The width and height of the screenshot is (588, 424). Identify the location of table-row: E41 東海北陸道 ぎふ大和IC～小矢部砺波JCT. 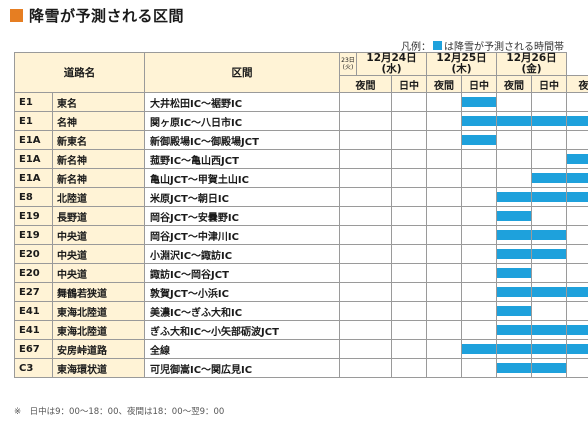
(301, 330).